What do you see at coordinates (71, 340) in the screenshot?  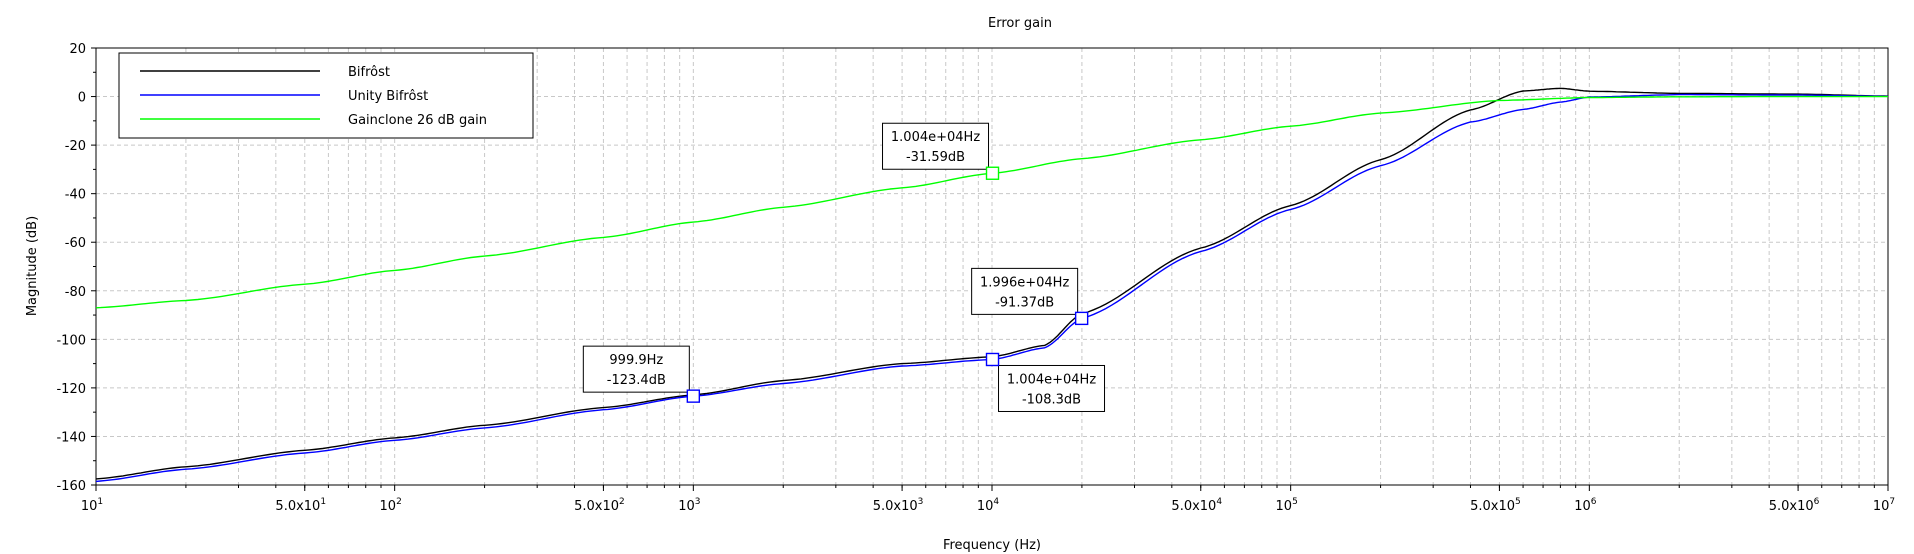 I see `y-tick-label: -100` at bounding box center [71, 340].